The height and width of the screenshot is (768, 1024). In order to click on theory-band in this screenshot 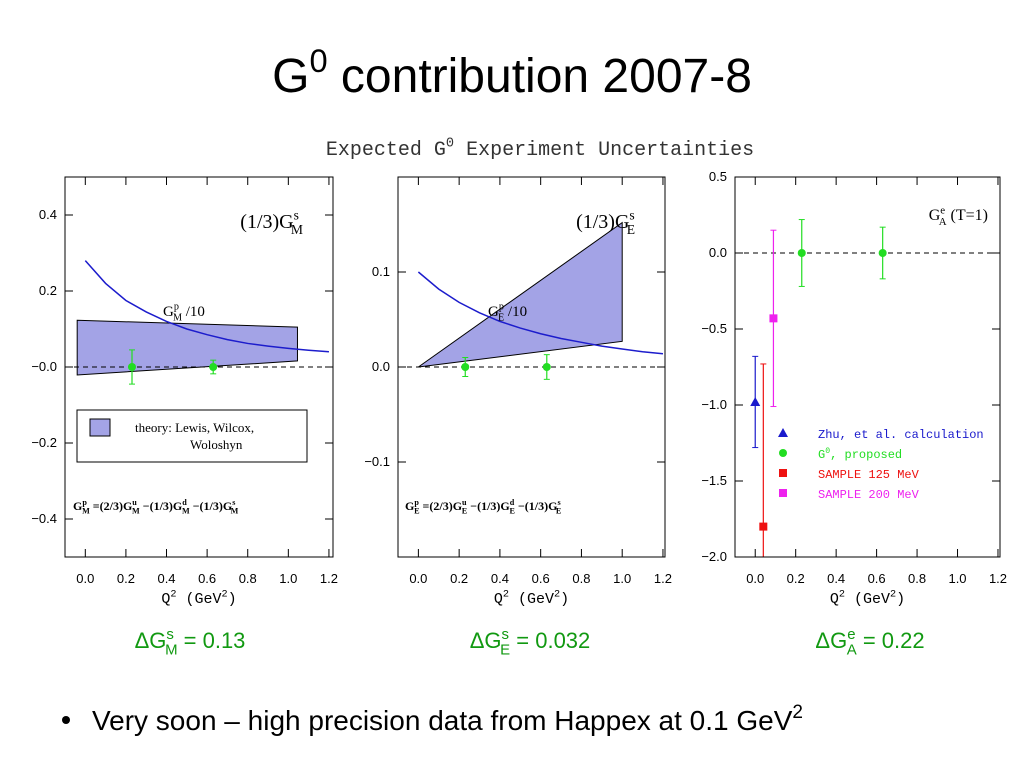, I will do `click(520, 294)`.